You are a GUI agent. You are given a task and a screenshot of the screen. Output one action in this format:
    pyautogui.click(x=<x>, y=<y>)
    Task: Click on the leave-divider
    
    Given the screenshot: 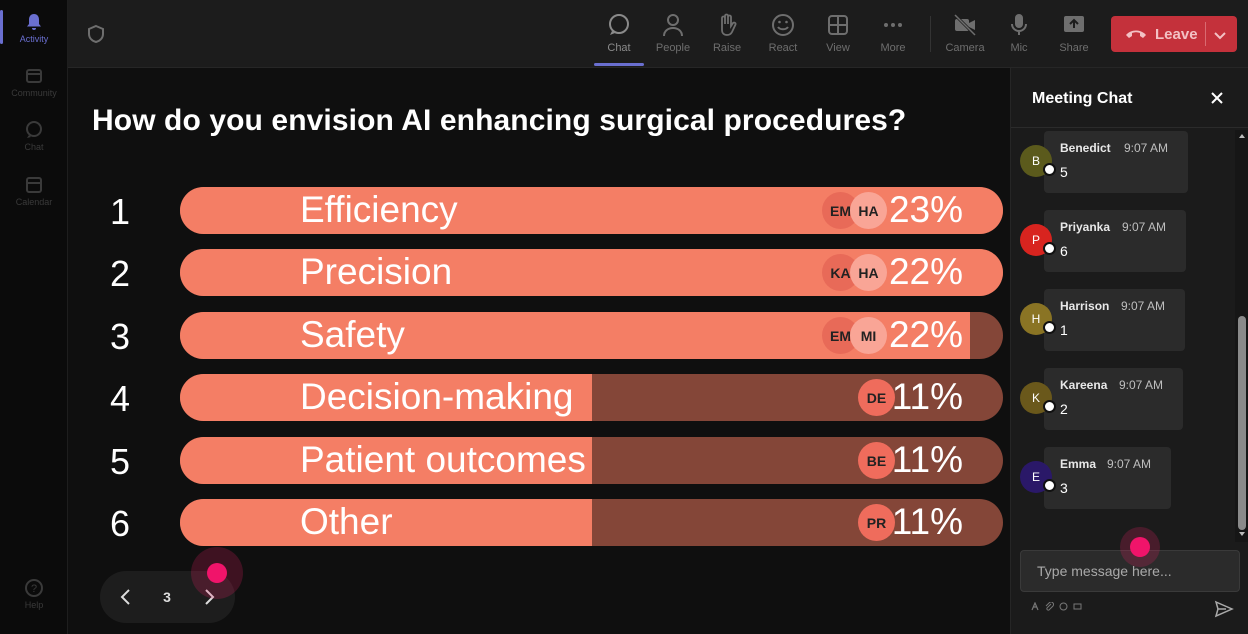 What is the action you would take?
    pyautogui.click(x=1205, y=34)
    